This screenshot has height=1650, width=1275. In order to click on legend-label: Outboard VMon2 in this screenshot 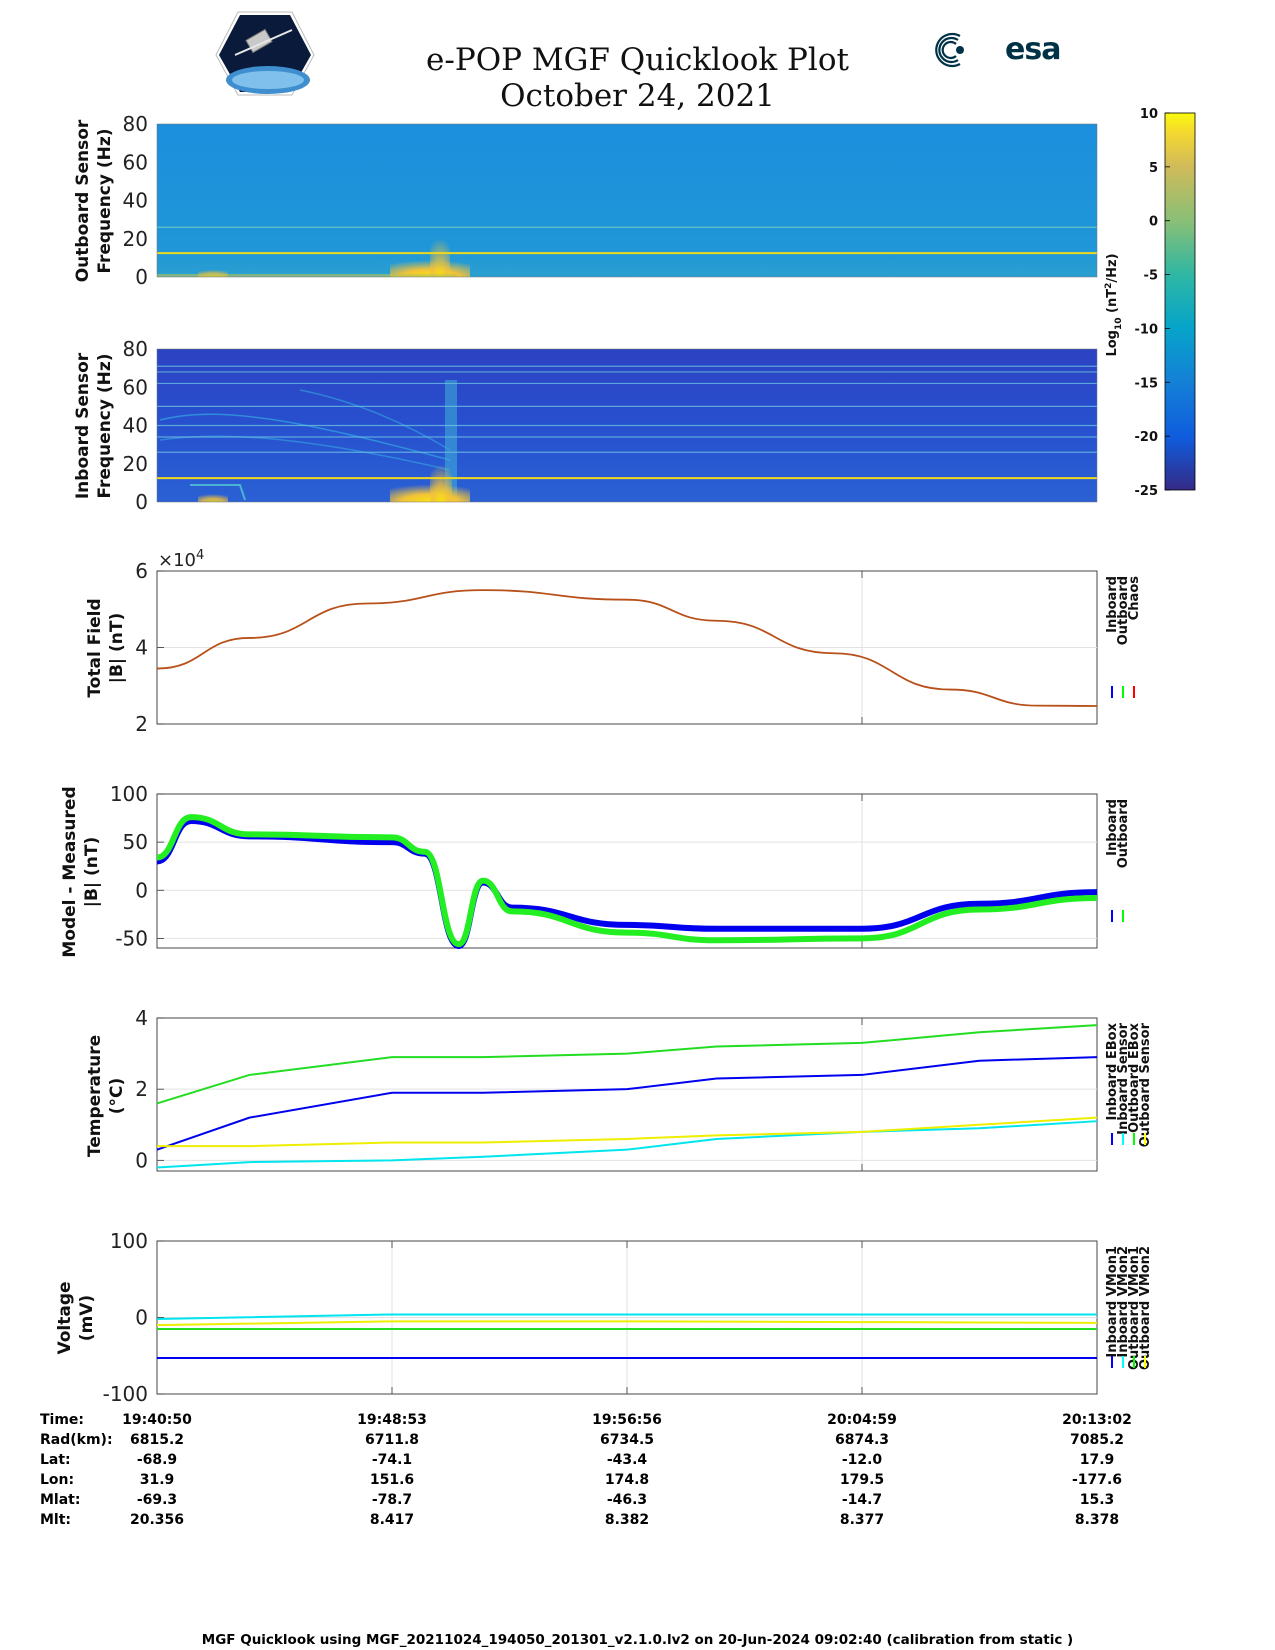, I will do `click(1145, 1308)`.